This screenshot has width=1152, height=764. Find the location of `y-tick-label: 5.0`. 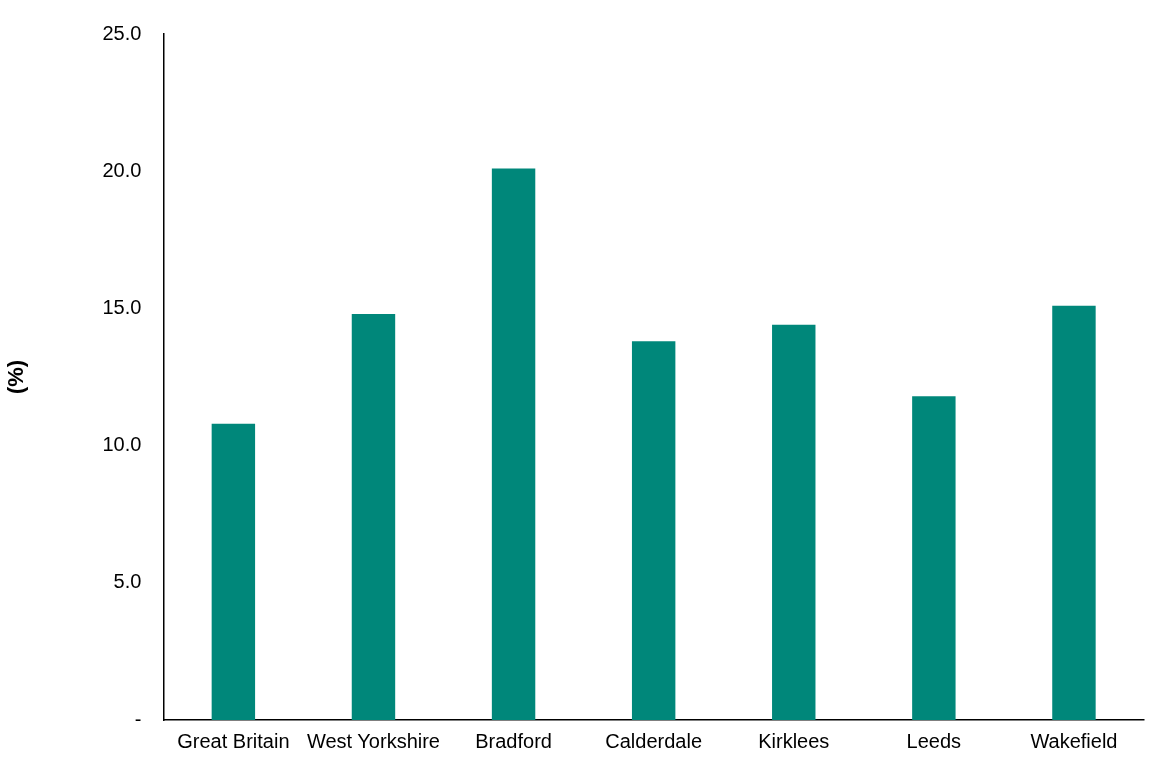

y-tick-label: 5.0 is located at coordinates (127, 581).